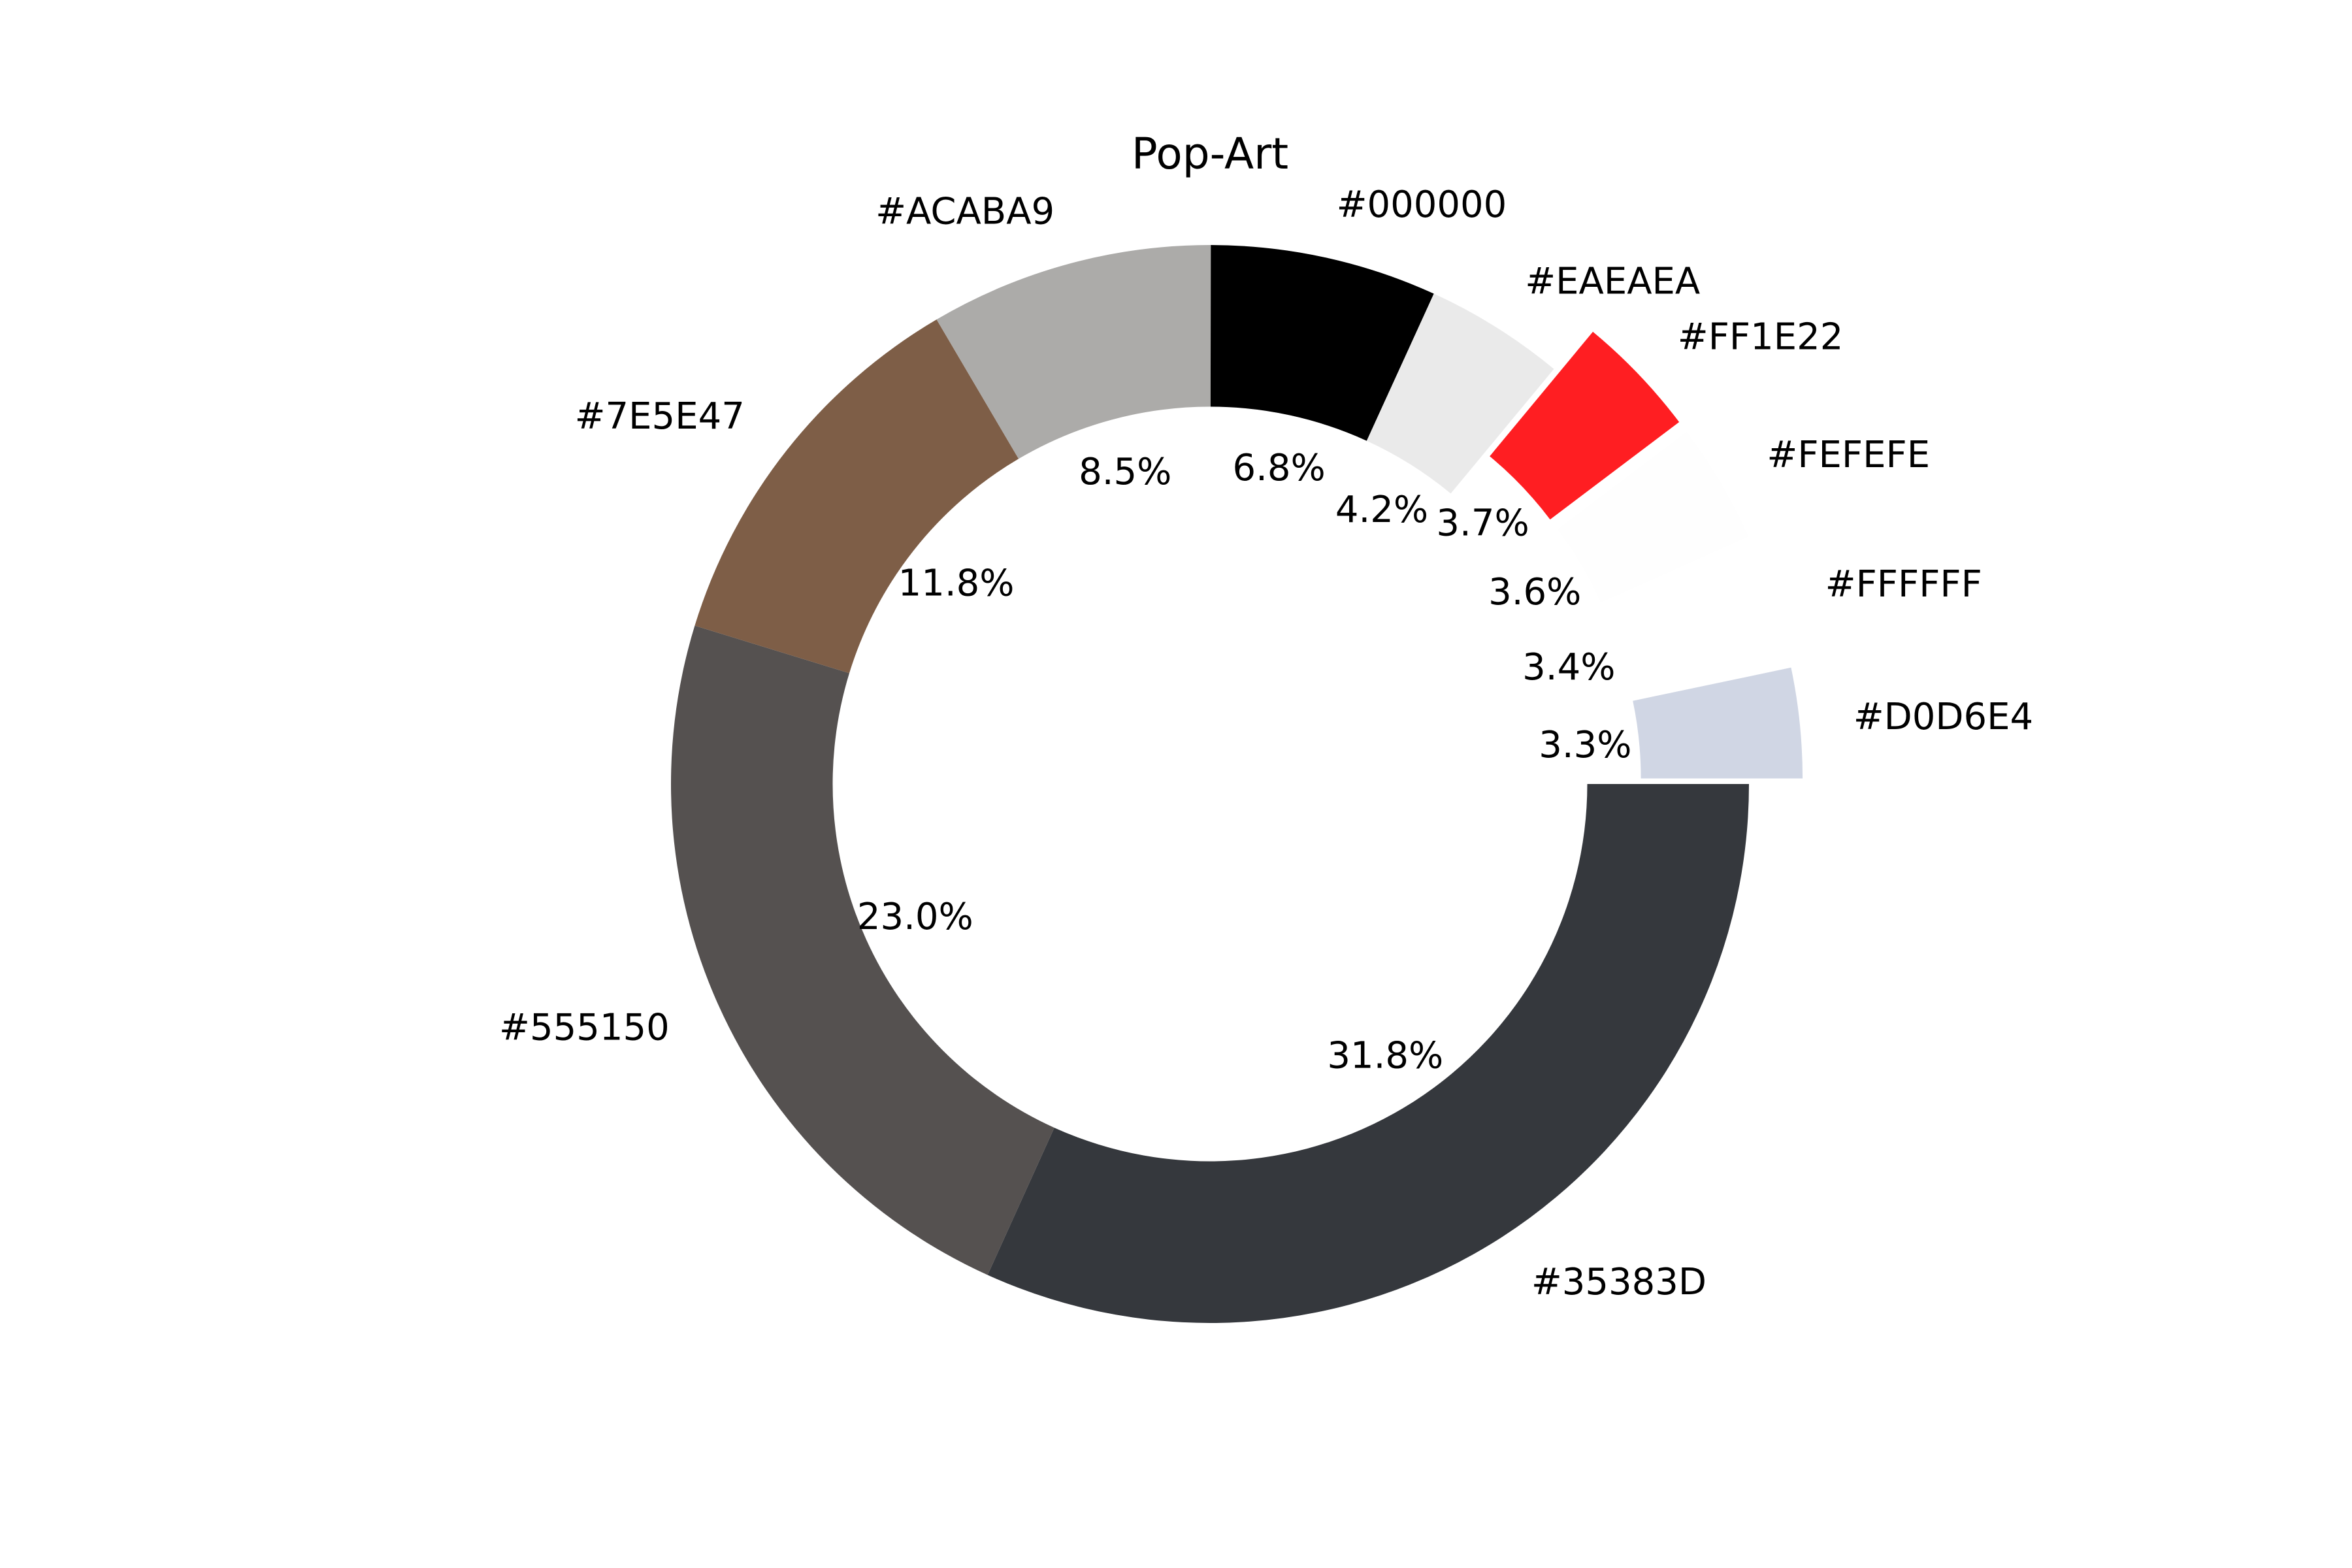 The width and height of the screenshot is (2352, 1568). What do you see at coordinates (1943, 717) in the screenshot?
I see `slice-label: #D0D6E4` at bounding box center [1943, 717].